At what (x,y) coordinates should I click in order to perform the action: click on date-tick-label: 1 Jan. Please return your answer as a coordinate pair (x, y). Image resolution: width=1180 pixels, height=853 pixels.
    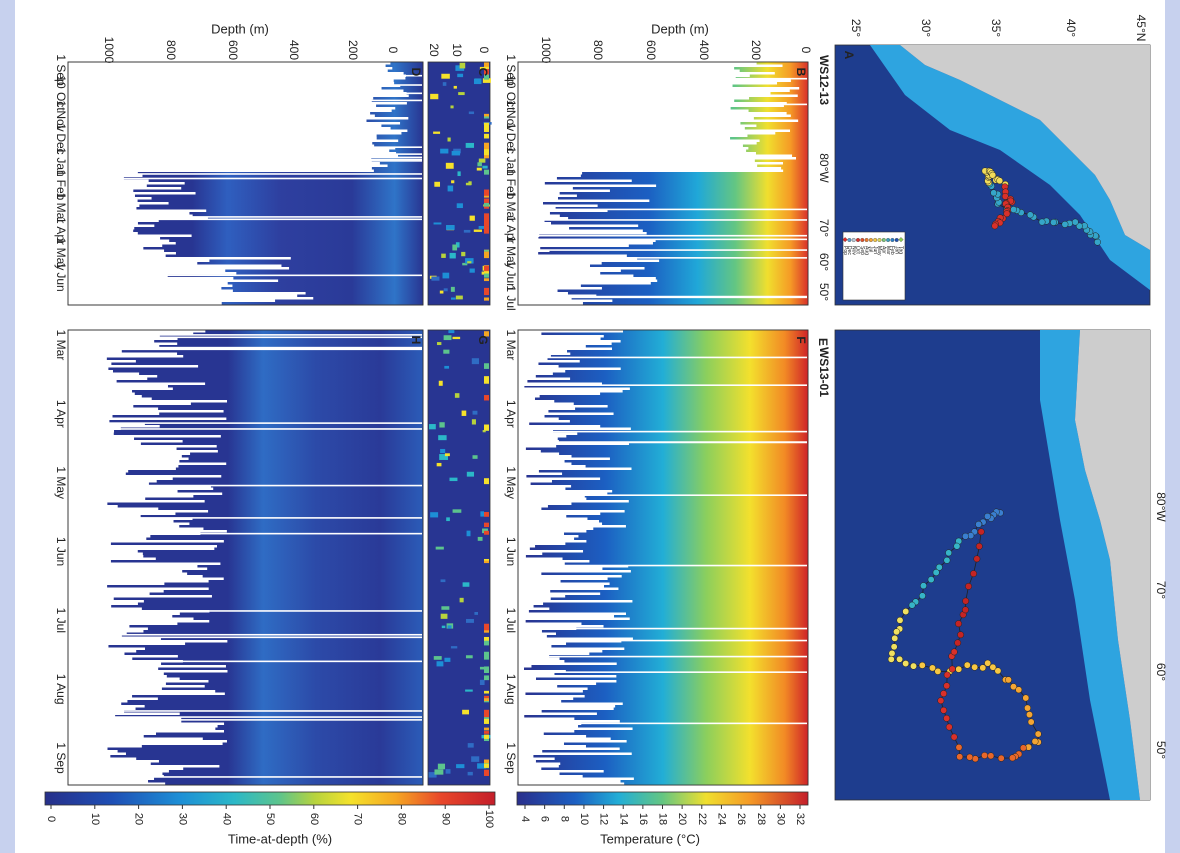
    Looking at the image, I should click on (61, 161).